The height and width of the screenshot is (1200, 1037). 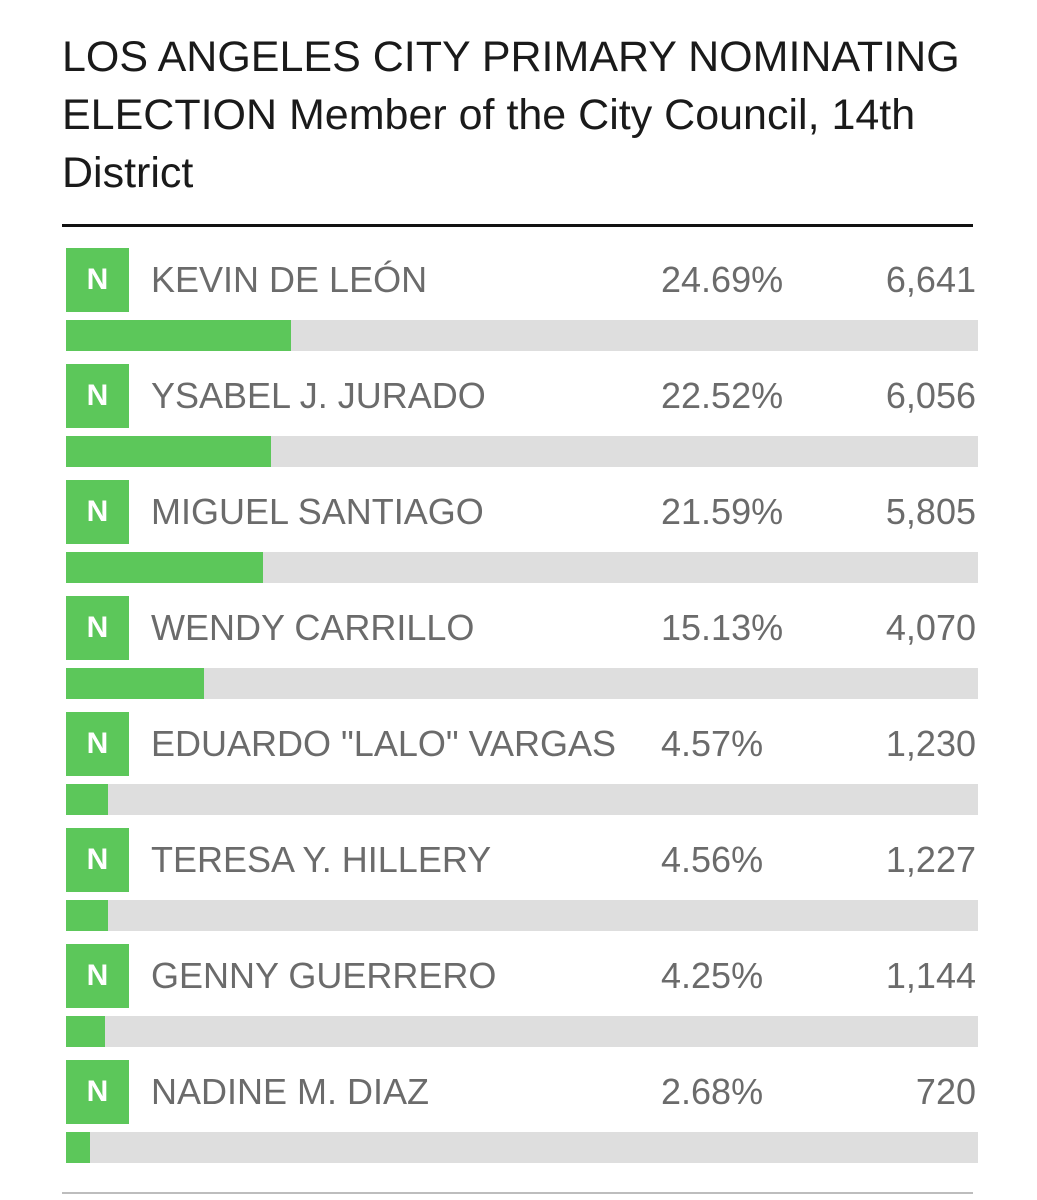 I want to click on candidate-votes: 1,227, so click(x=930, y=859).